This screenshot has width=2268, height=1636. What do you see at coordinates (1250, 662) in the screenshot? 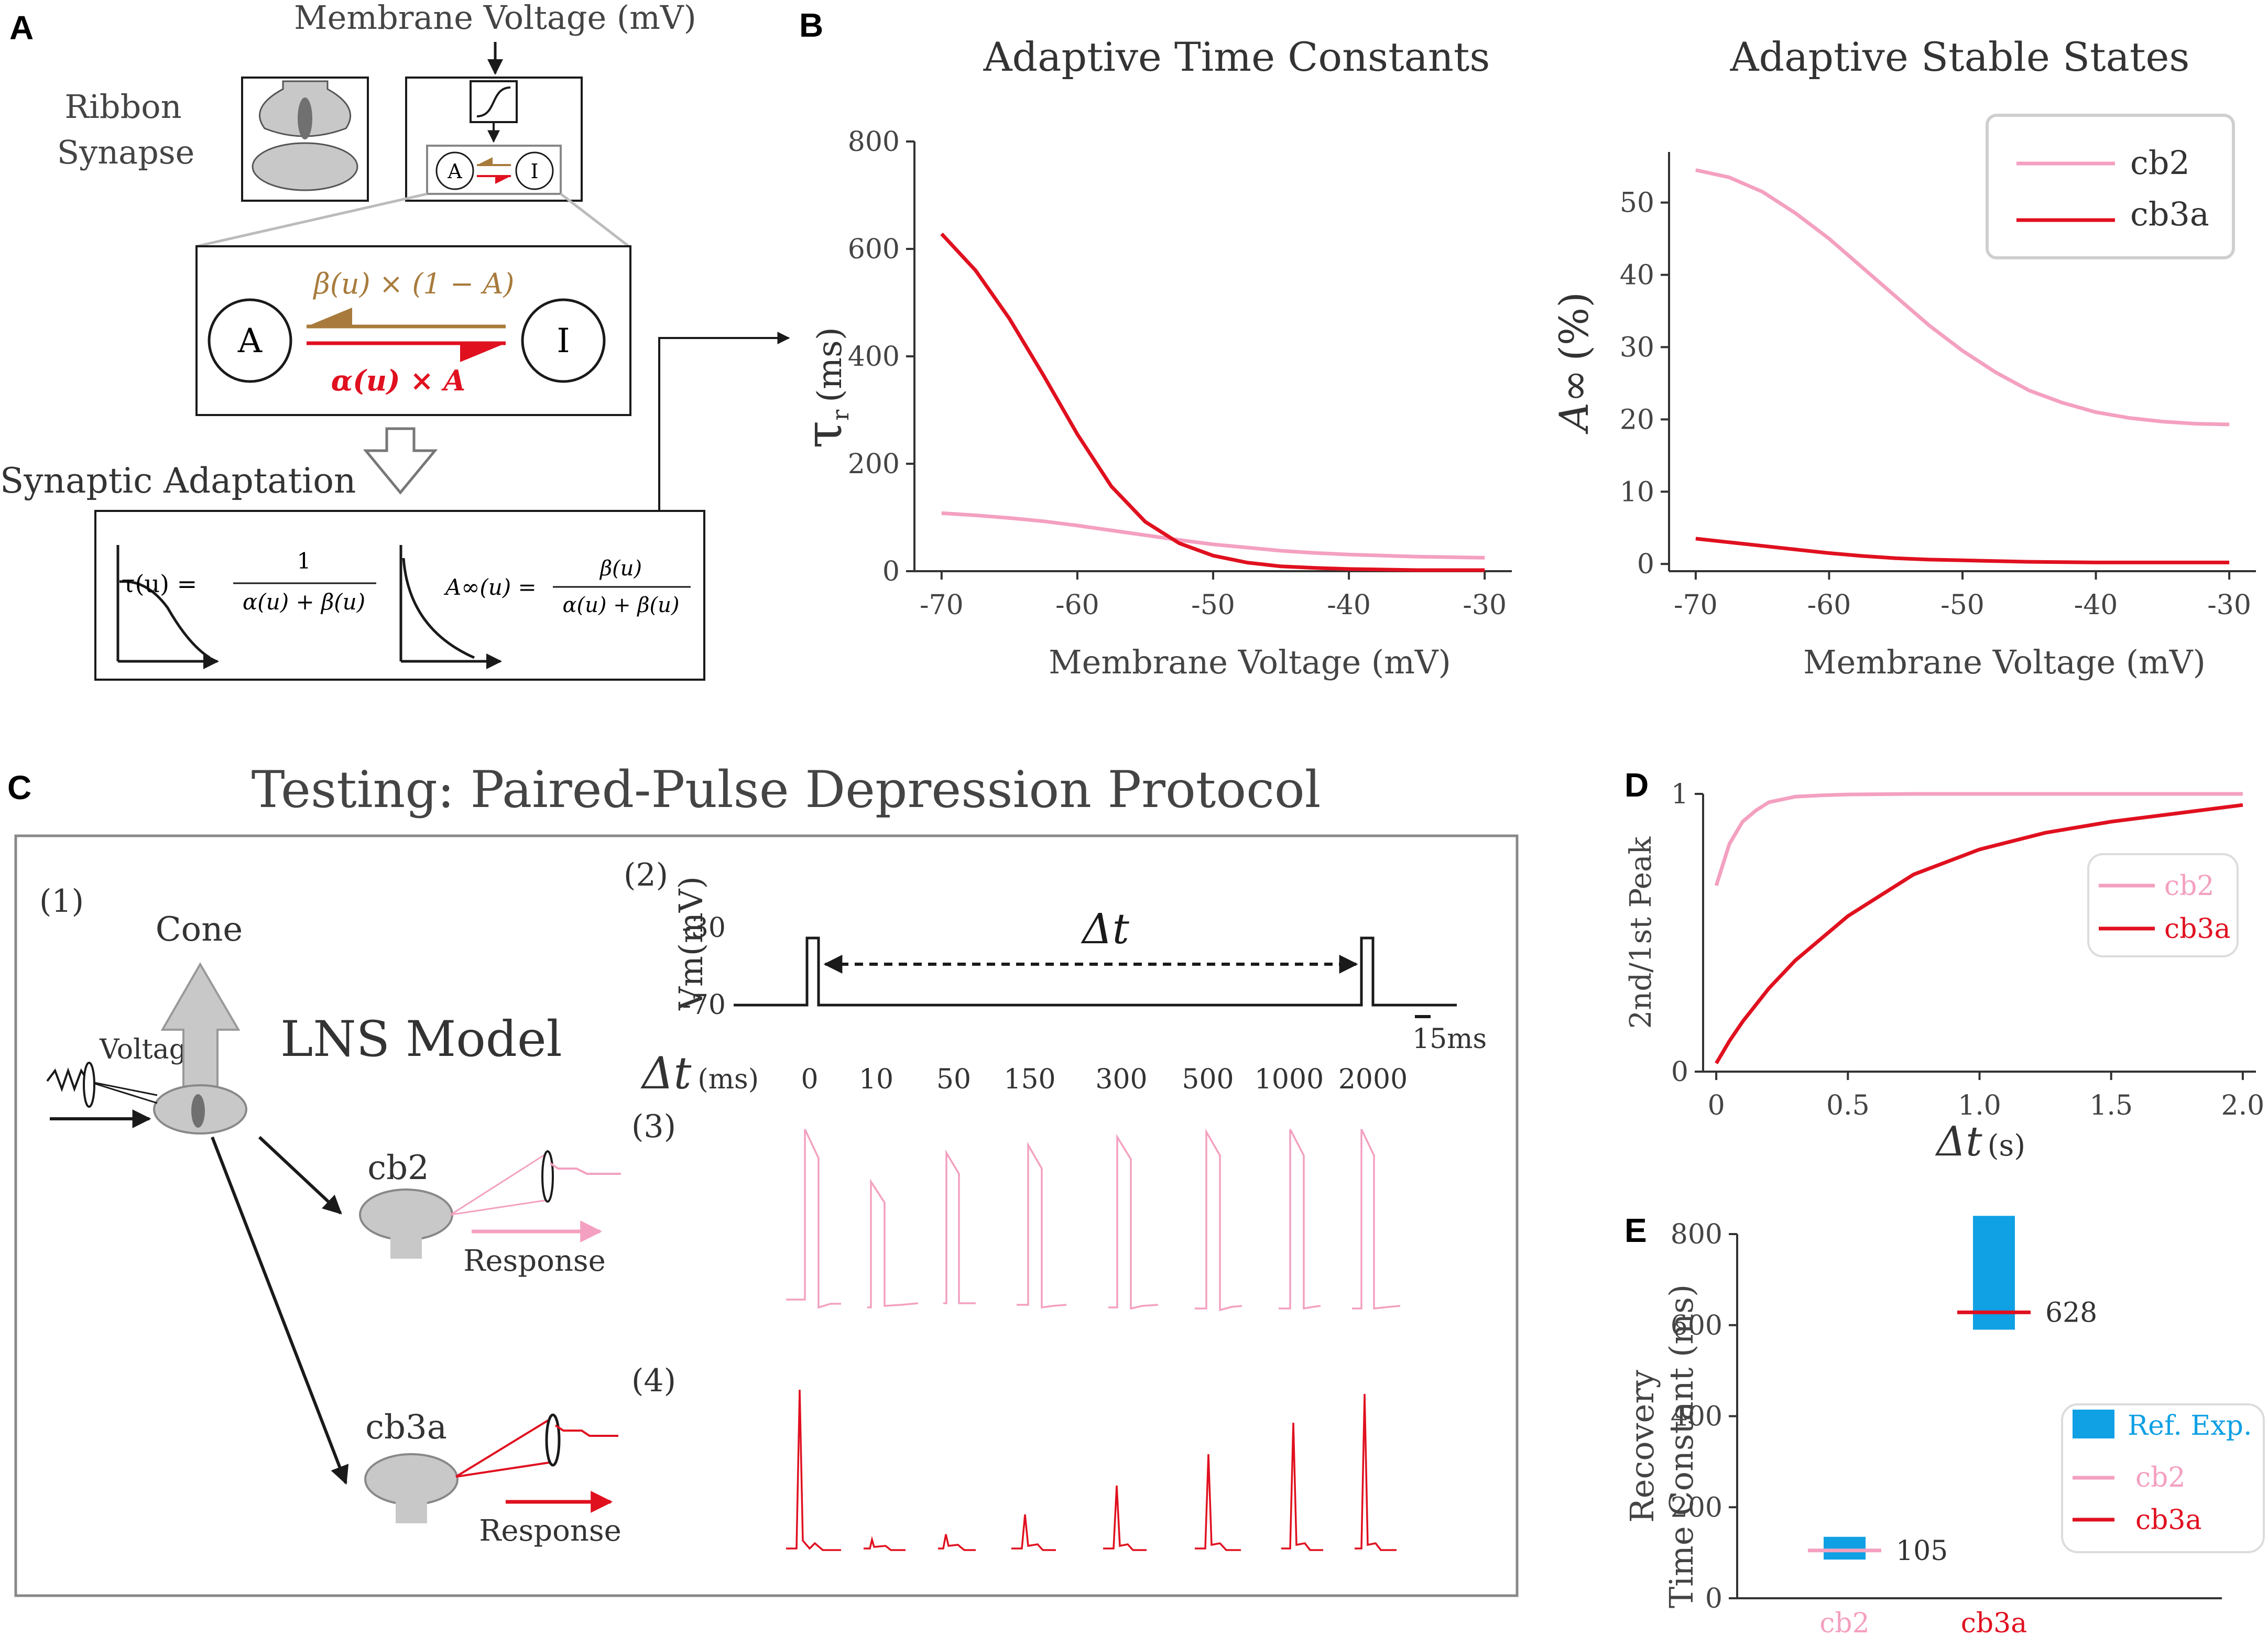
I see `tau-xlabel: Membrane Voltage (mV)` at bounding box center [1250, 662].